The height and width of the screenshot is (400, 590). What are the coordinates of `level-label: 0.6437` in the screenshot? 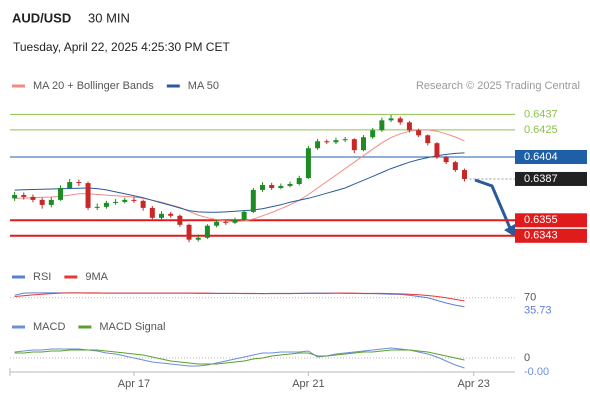 It's located at (541, 114).